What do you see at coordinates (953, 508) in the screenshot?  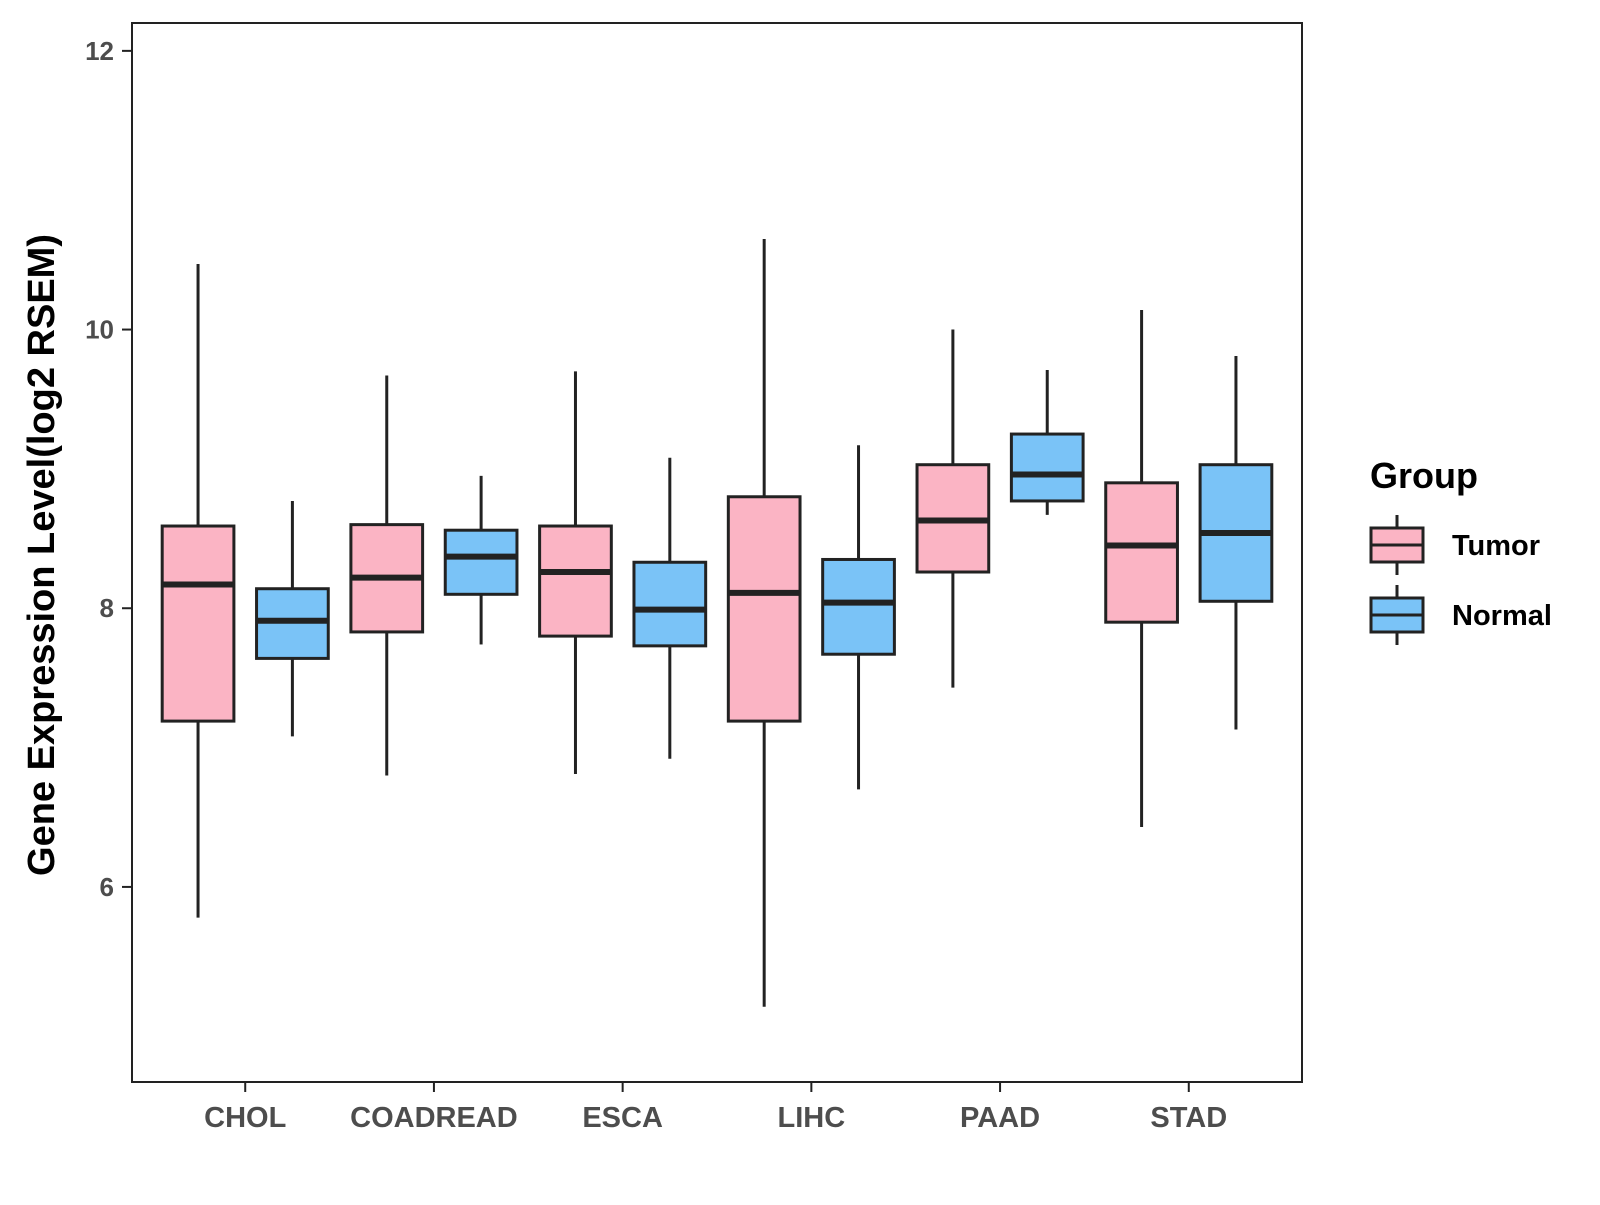 I see `box-tumor-paad` at bounding box center [953, 508].